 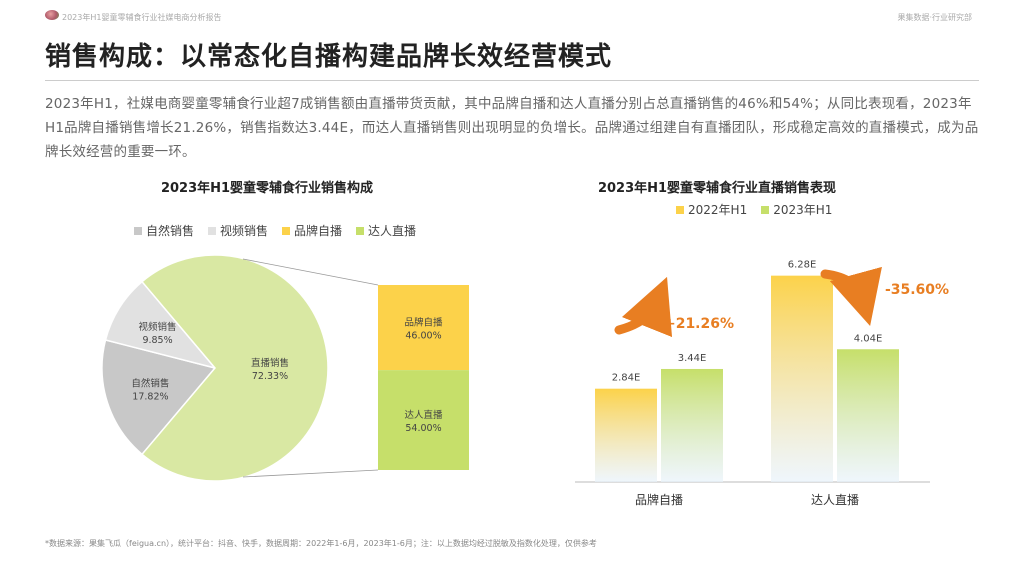 I want to click on legend-label: 品牌自播, so click(x=318, y=231).